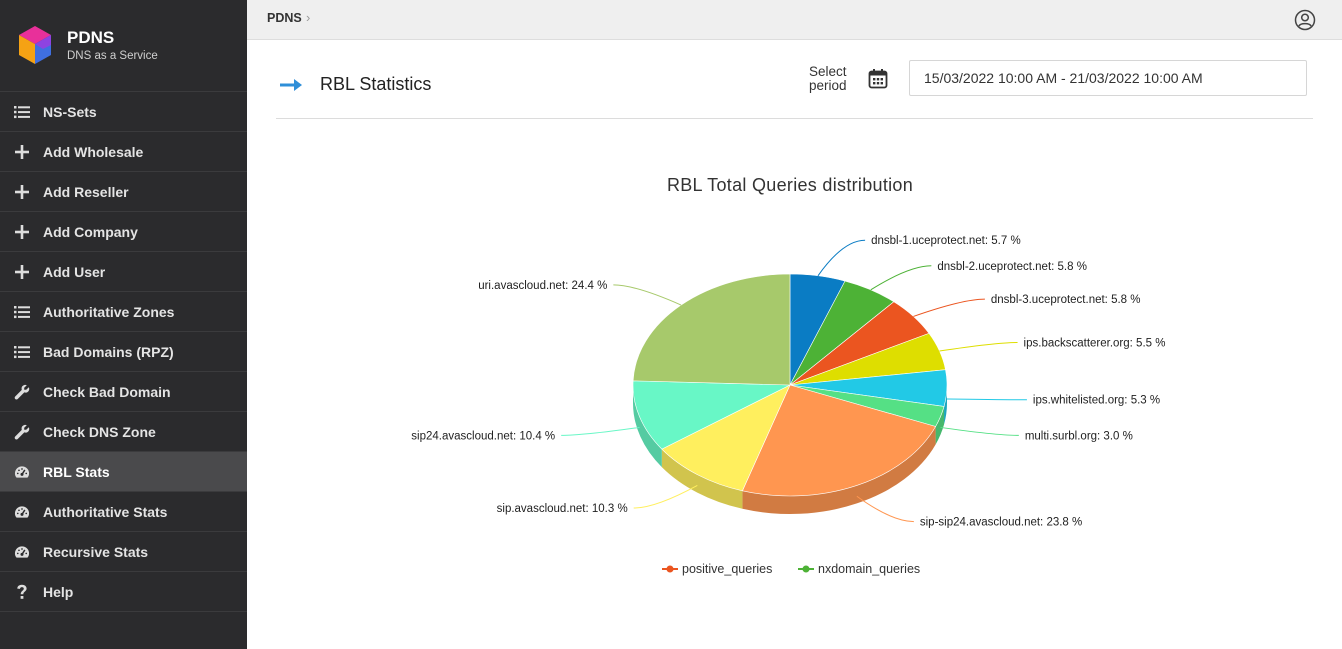 This screenshot has height=649, width=1342. What do you see at coordinates (123, 592) in the screenshot?
I see `sidebar-item-help: Help` at bounding box center [123, 592].